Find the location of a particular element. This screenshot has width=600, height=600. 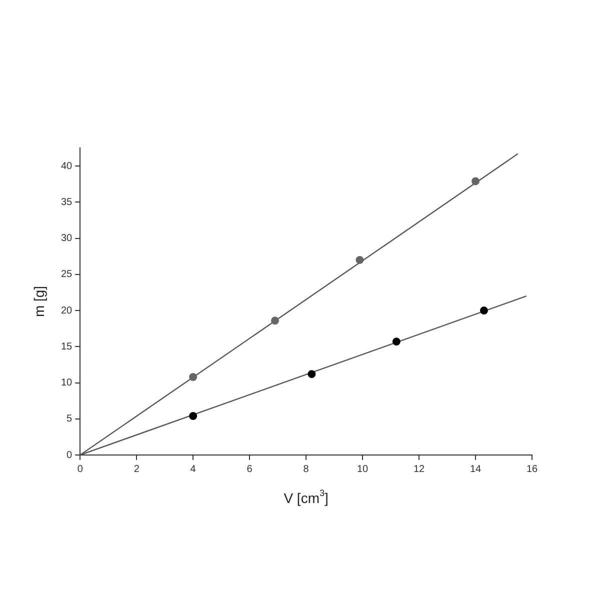

x-tick-label: 14 is located at coordinates (476, 469).